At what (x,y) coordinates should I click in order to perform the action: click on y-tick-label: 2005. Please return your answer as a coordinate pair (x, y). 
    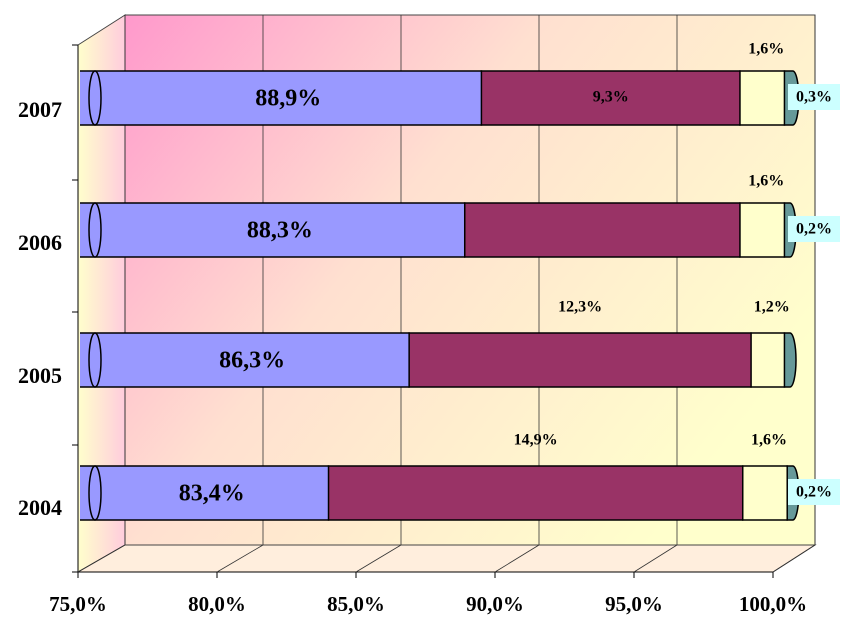
    Looking at the image, I should click on (40, 375).